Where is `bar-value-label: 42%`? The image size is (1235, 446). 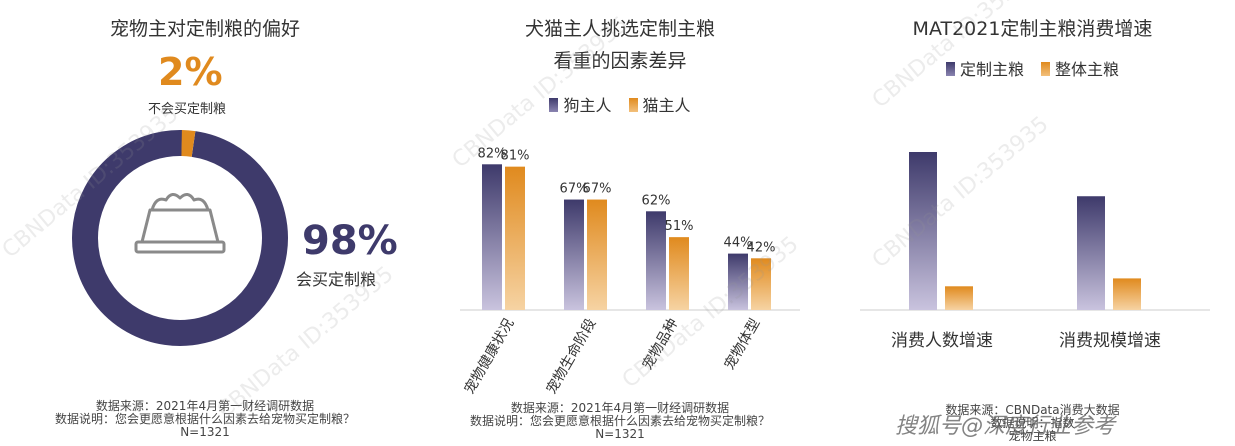 bar-value-label: 42% is located at coordinates (761, 247).